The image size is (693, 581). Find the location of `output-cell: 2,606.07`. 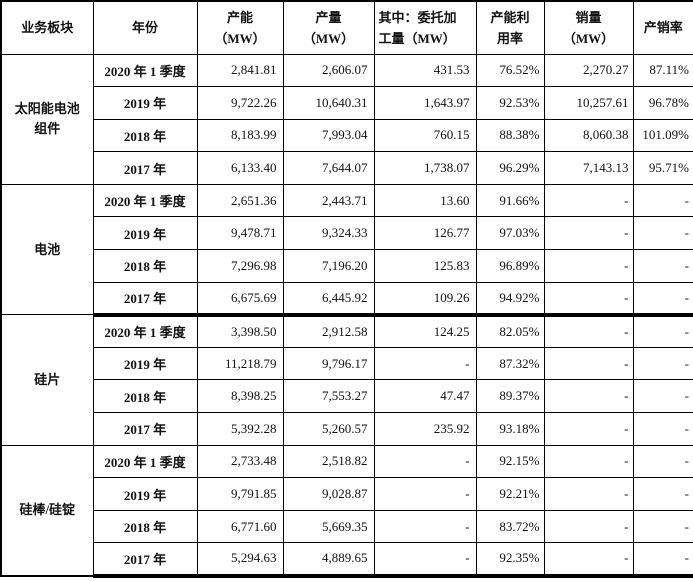

output-cell: 2,606.07 is located at coordinates (328, 70).